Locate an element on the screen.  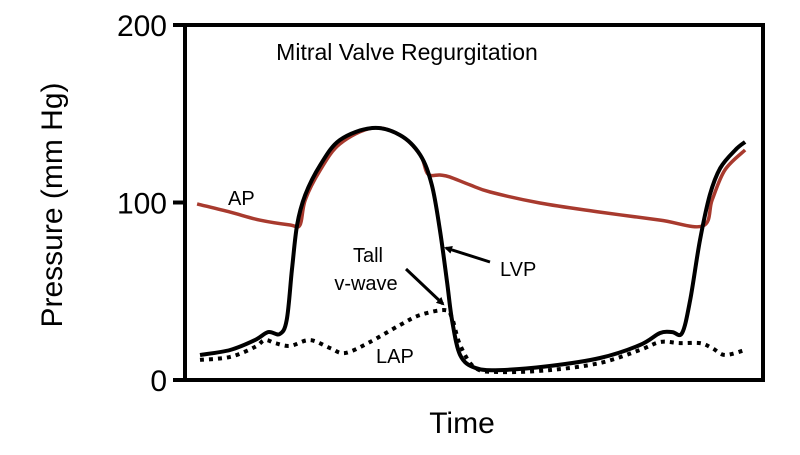
y-tick-label: 100 is located at coordinates (142, 204).